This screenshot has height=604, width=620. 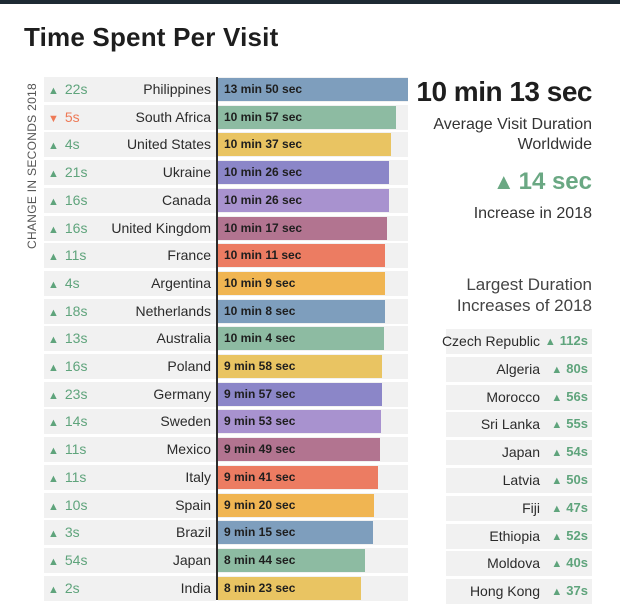 I want to click on largest-increase-row: Ethiopia ▲ 52s, so click(x=519, y=536).